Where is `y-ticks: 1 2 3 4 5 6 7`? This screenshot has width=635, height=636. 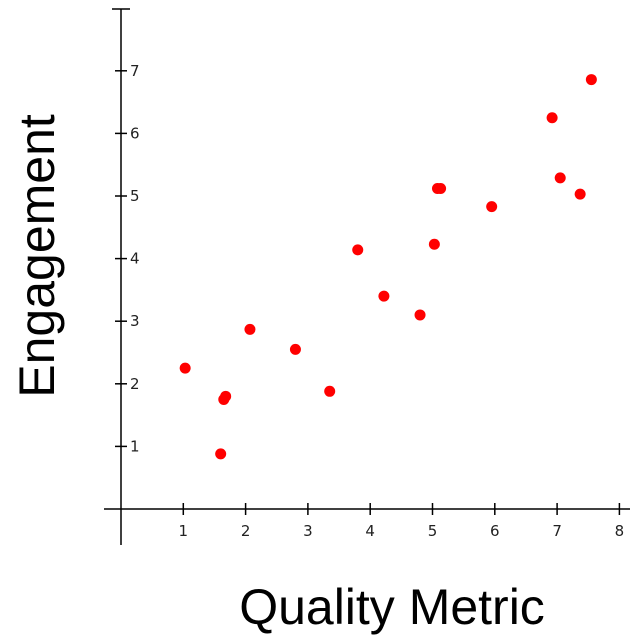 y-ticks: 1 2 3 4 5 6 7 is located at coordinates (127, 258).